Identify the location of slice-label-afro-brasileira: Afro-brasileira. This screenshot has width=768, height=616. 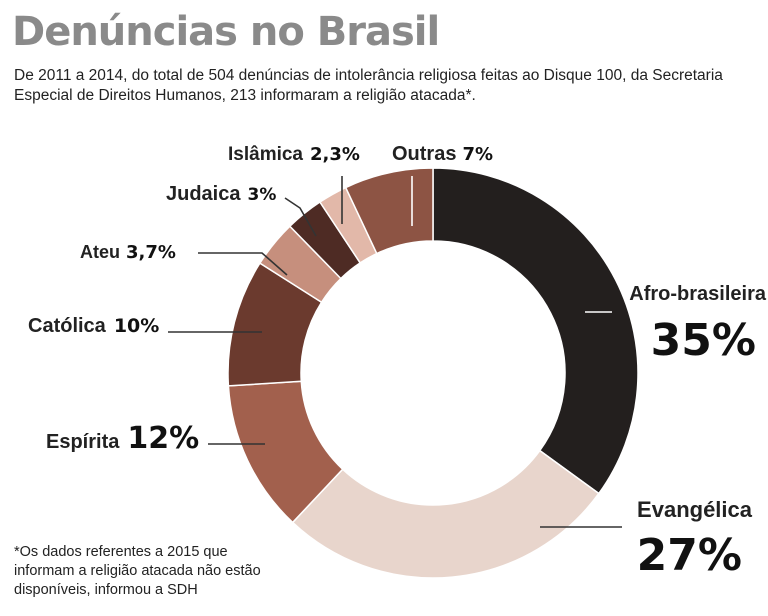
(698, 294).